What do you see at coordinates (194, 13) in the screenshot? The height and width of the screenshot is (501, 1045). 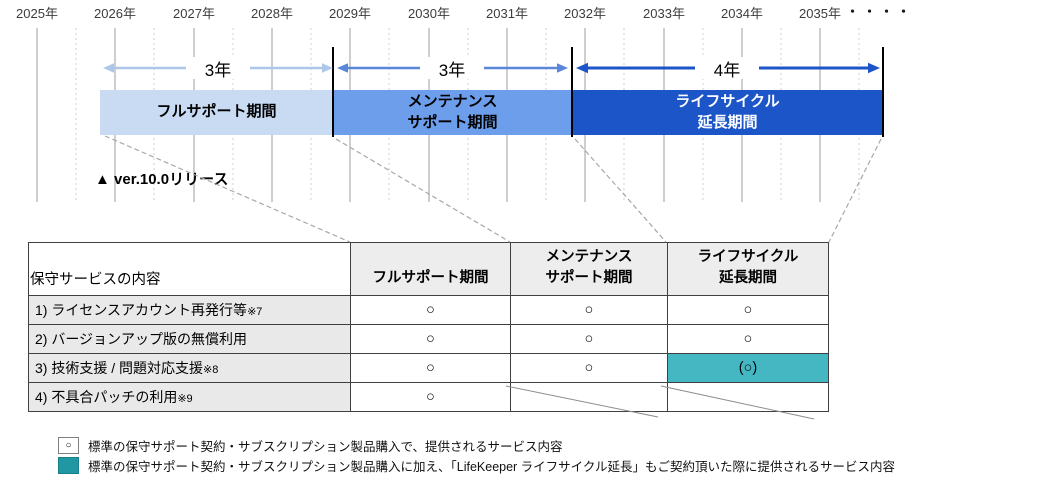 I see `year-label: 2027年` at bounding box center [194, 13].